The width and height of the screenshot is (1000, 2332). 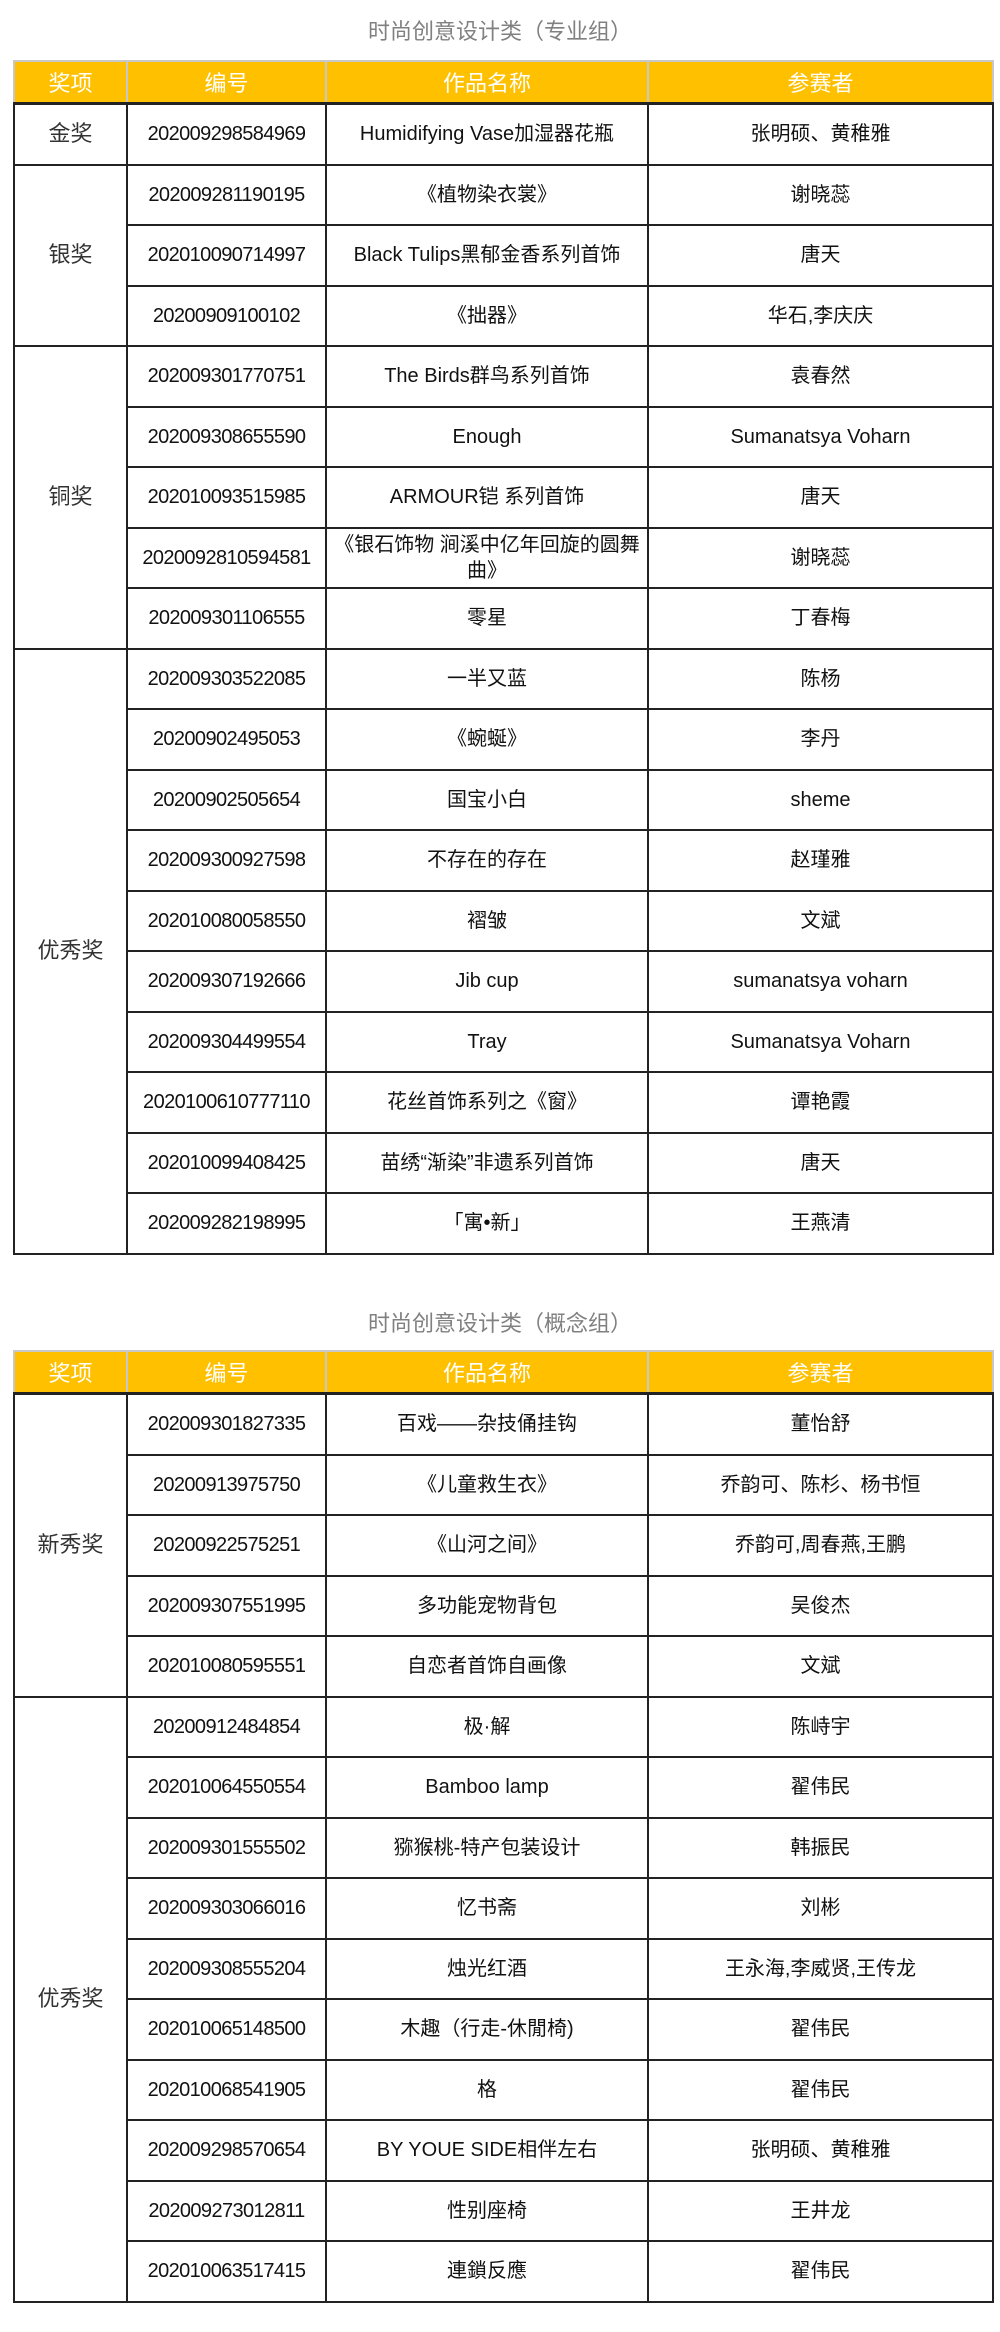 What do you see at coordinates (487, 2271) in the screenshot?
I see `work-cell: 連鎖反應` at bounding box center [487, 2271].